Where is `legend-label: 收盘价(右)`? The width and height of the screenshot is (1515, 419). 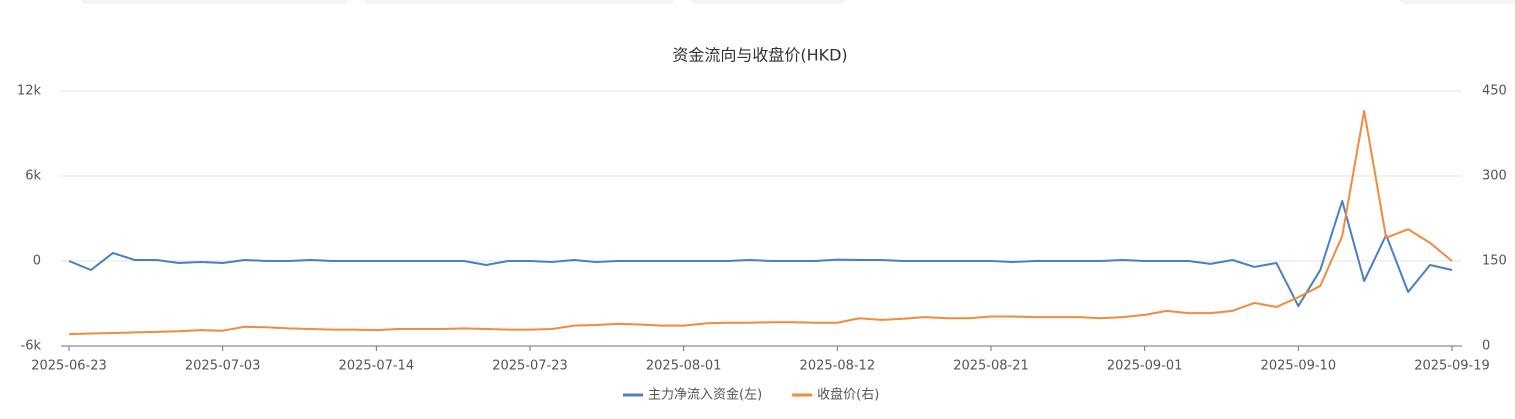
legend-label: 收盘价(右) is located at coordinates (848, 395).